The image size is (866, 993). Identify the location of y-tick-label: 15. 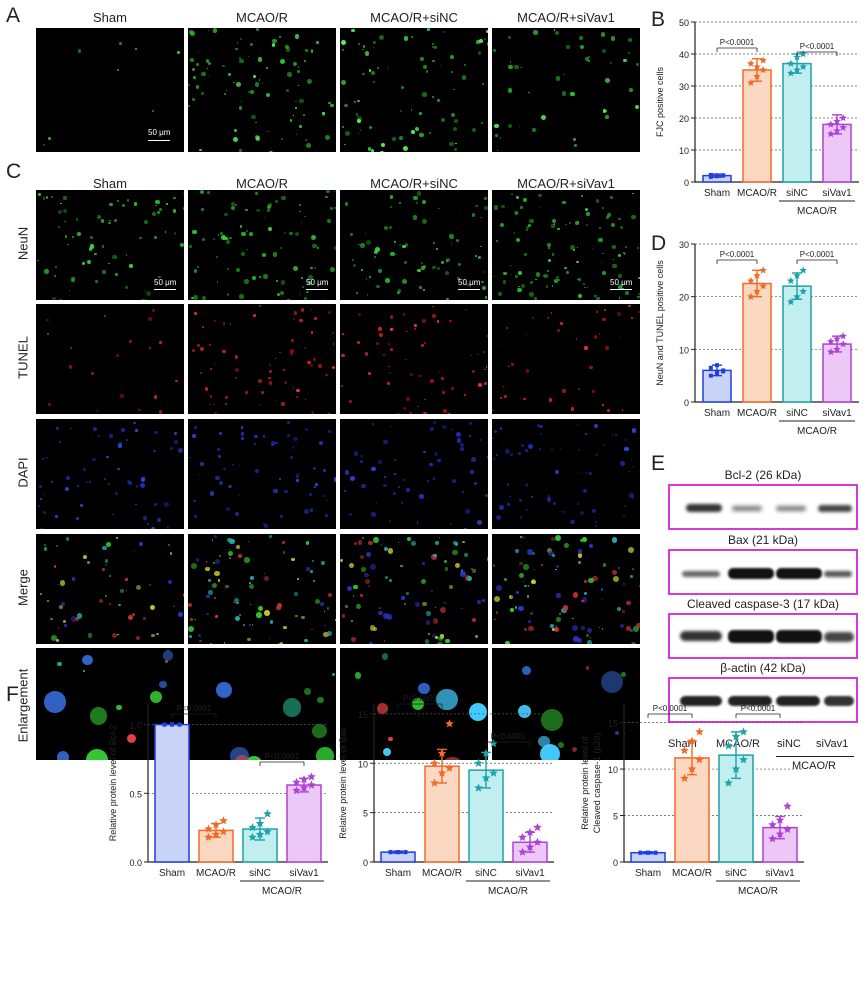
(613, 724).